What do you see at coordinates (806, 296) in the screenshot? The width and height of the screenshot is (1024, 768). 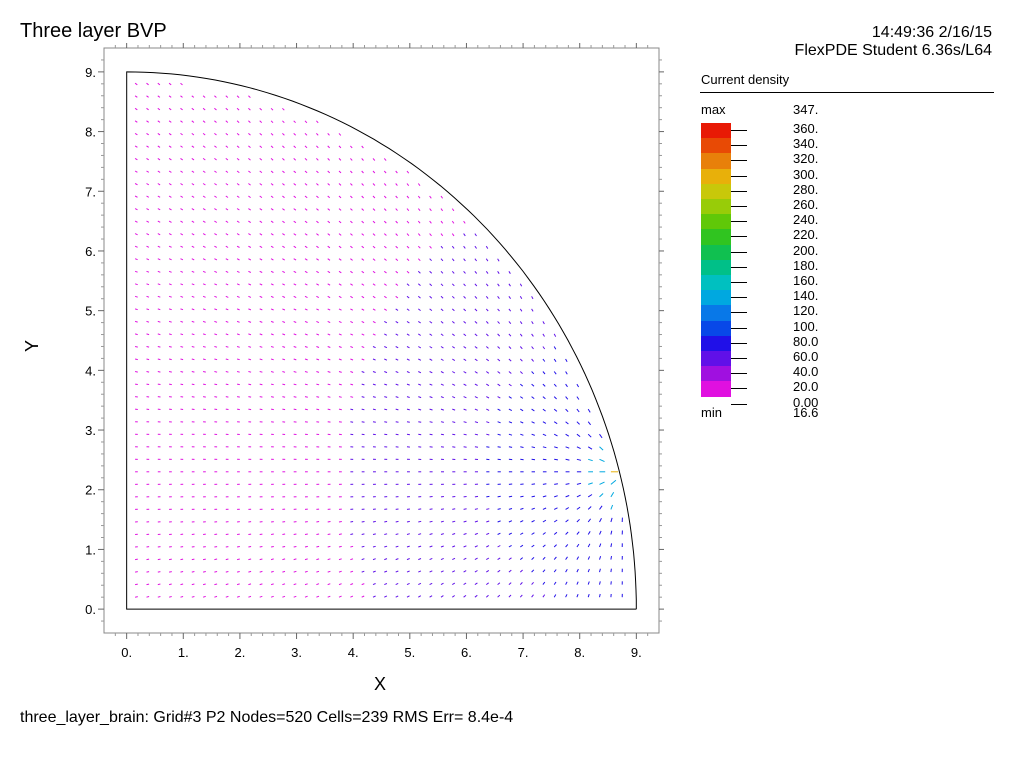 I see `legend-level-label: 140.` at bounding box center [806, 296].